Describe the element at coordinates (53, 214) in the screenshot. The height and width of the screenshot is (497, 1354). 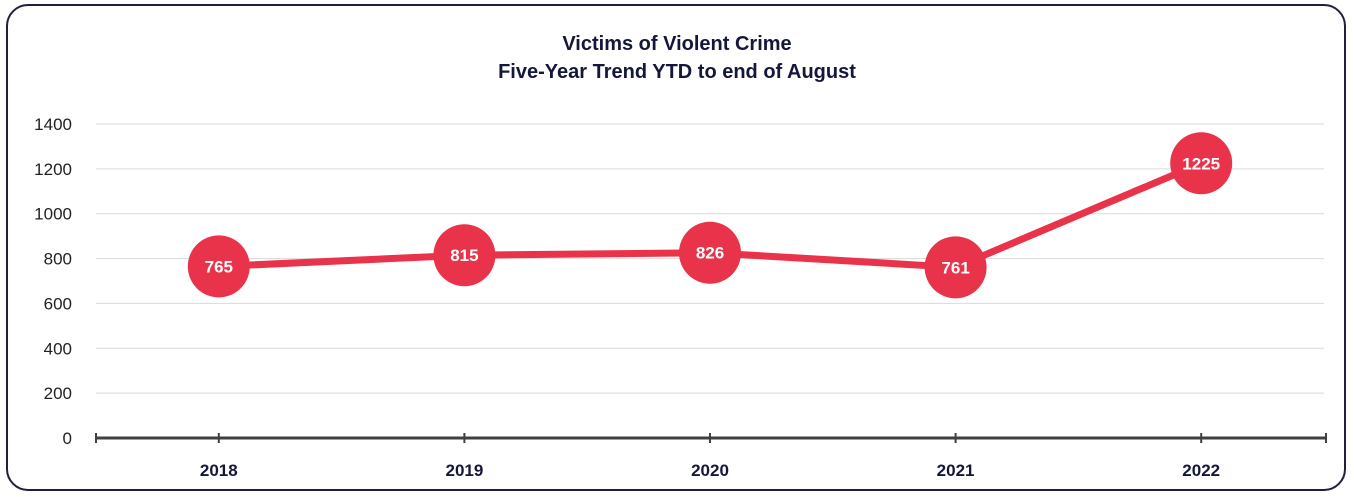
I see `y-tick-label-1000: 1000` at that location.